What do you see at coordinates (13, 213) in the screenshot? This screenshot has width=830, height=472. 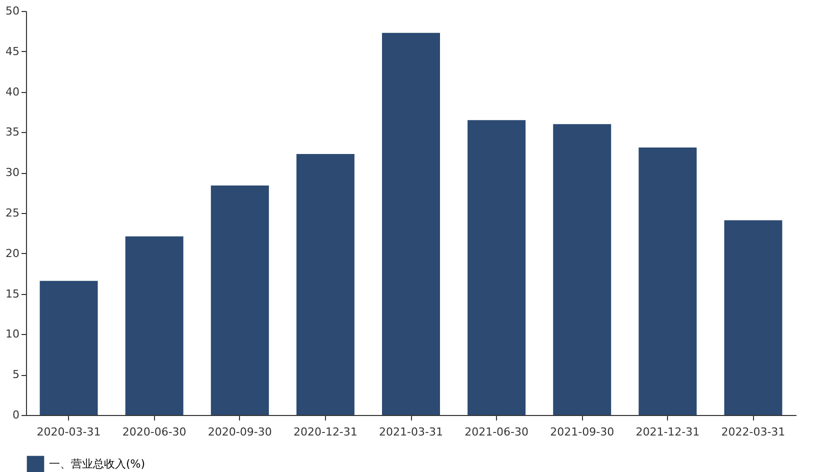 I see `y-tick-label: 25` at bounding box center [13, 213].